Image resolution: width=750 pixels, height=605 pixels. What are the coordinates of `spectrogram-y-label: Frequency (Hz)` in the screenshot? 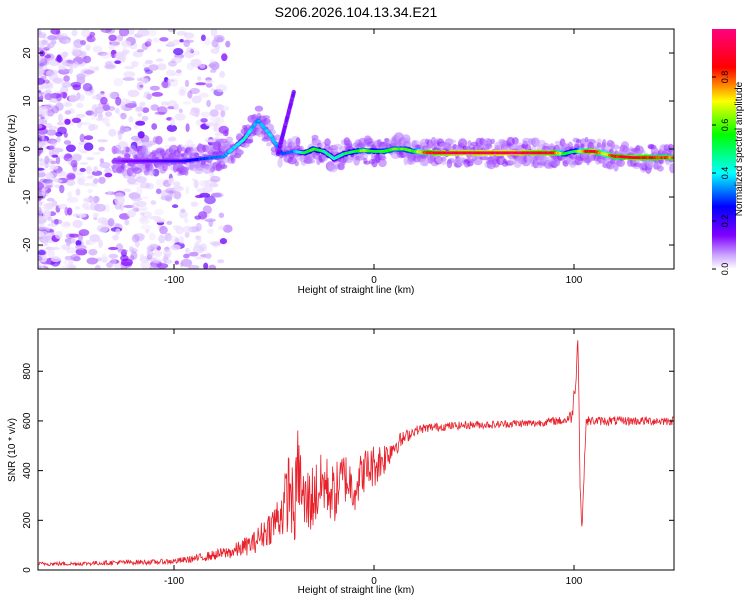 It's located at (12, 149).